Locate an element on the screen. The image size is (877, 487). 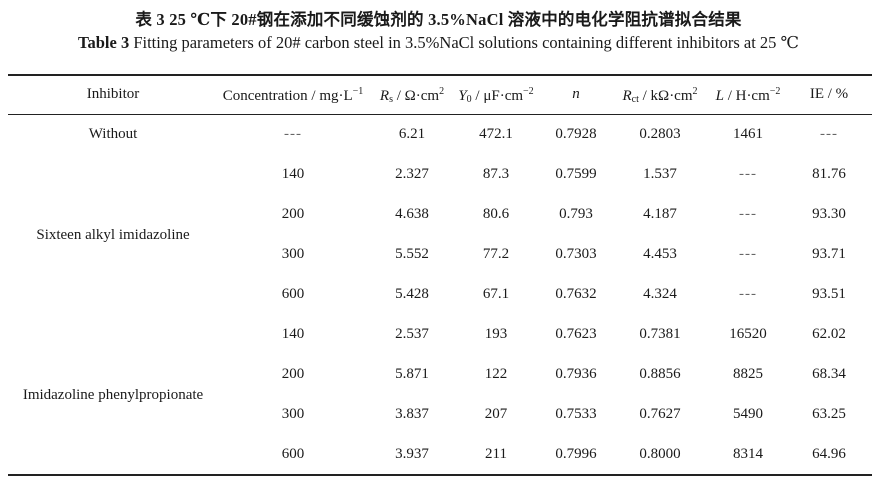
table-cell-ie: 62.02 is located at coordinates (829, 334).